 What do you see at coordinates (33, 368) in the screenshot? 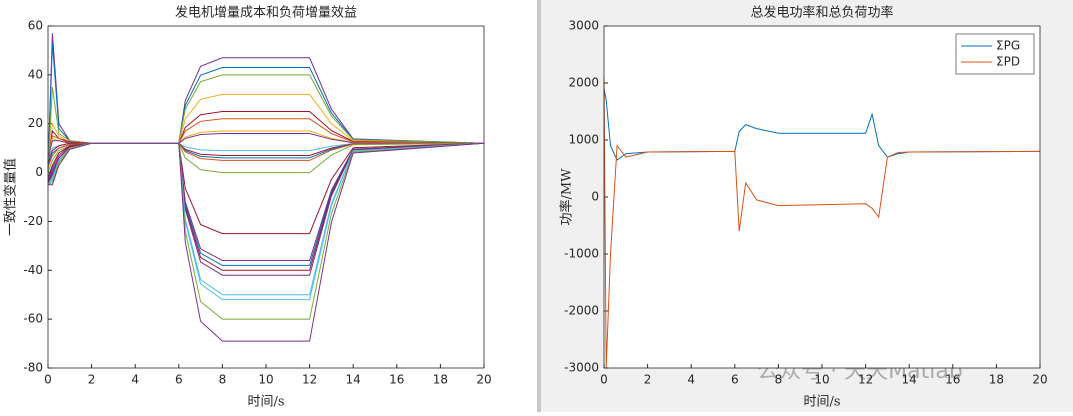
I see `y-tick-label: -80` at bounding box center [33, 368].